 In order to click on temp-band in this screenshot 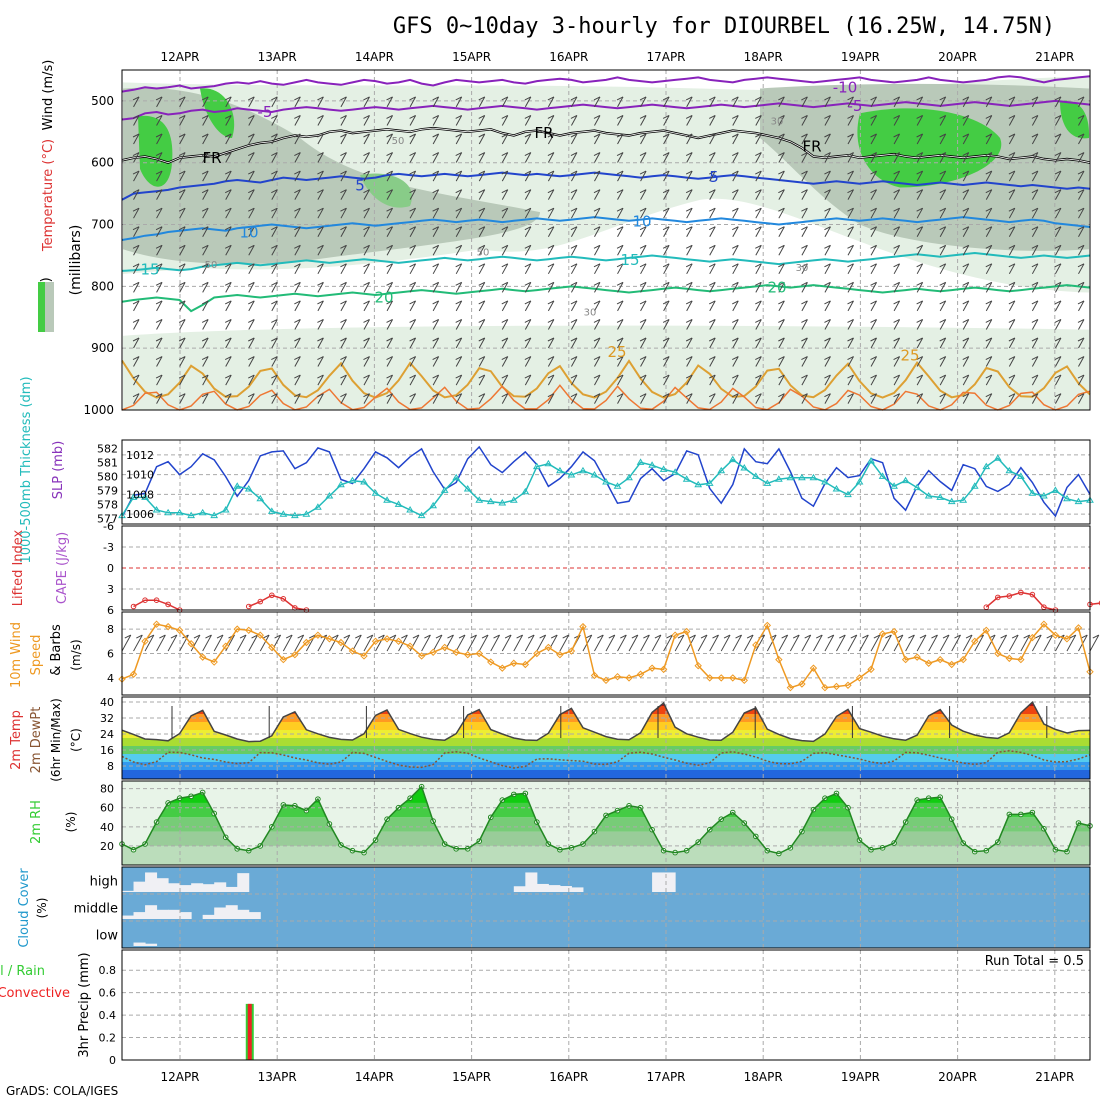, I will do `click(606, 742)`.